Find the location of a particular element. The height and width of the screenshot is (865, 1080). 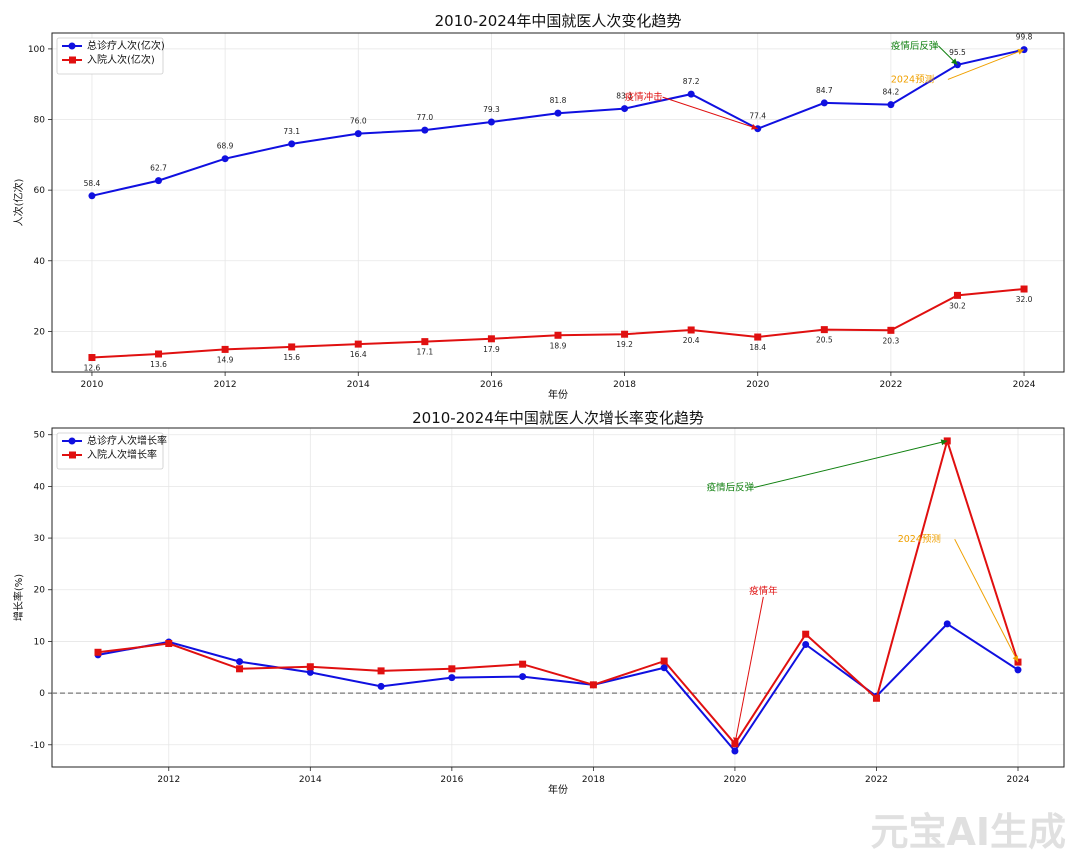

y-tick-label: 50 is located at coordinates (40, 436).